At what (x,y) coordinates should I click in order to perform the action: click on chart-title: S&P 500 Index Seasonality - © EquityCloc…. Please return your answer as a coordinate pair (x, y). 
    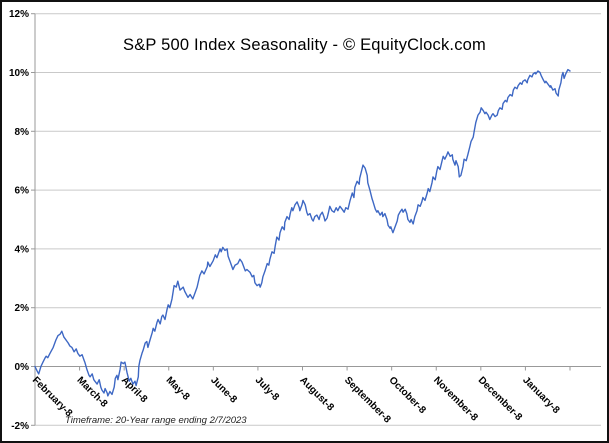
    Looking at the image, I should click on (304, 45).